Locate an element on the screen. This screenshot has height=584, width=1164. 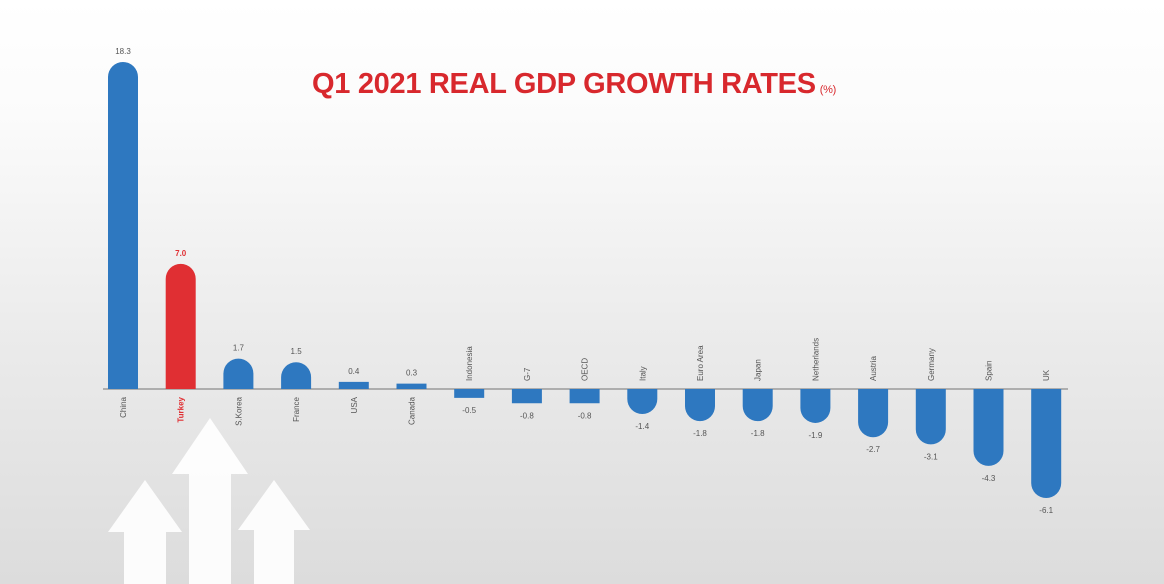
bar-usa is located at coordinates (353, 385).